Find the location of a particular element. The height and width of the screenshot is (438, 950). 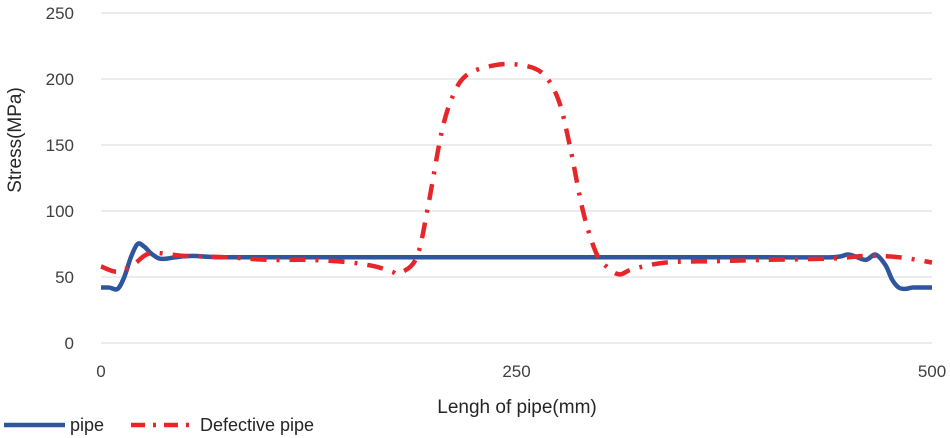

y-tick-label-100: 100 is located at coordinates (60, 211).